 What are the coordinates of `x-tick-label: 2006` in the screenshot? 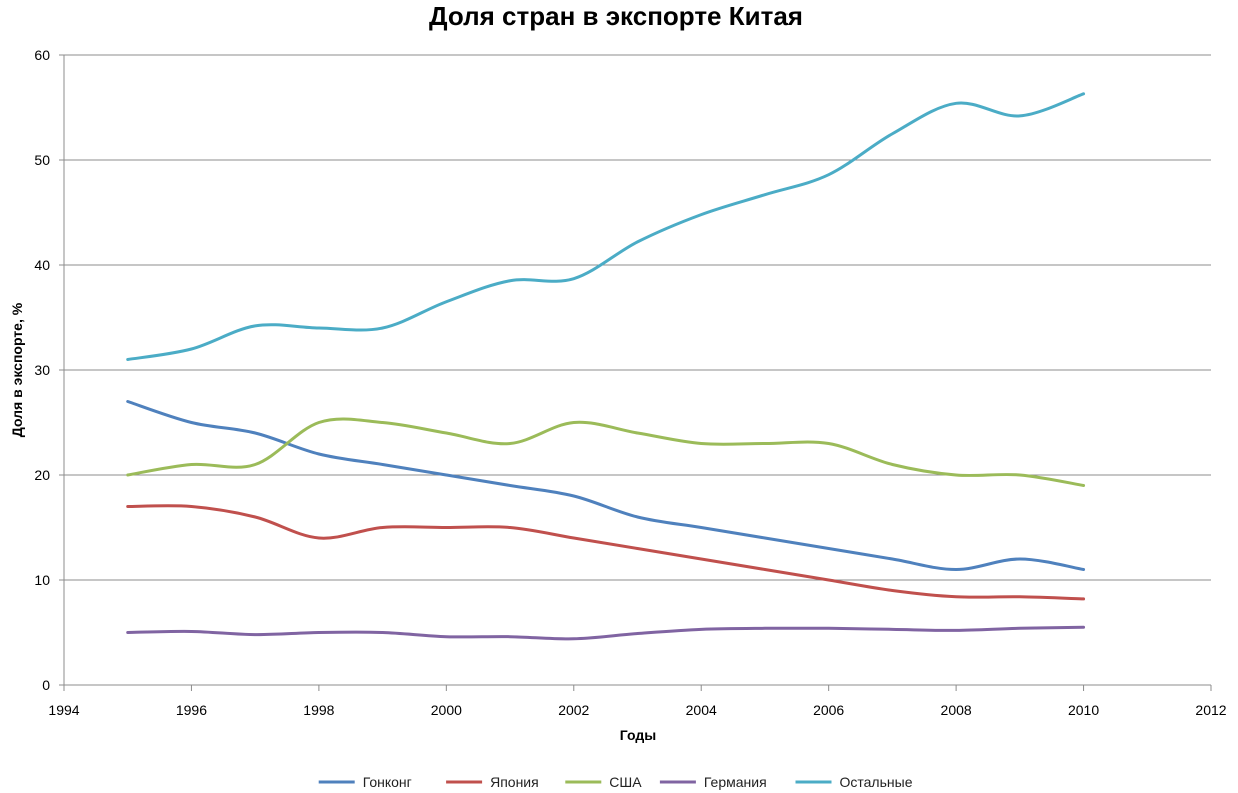 It's located at (828, 710).